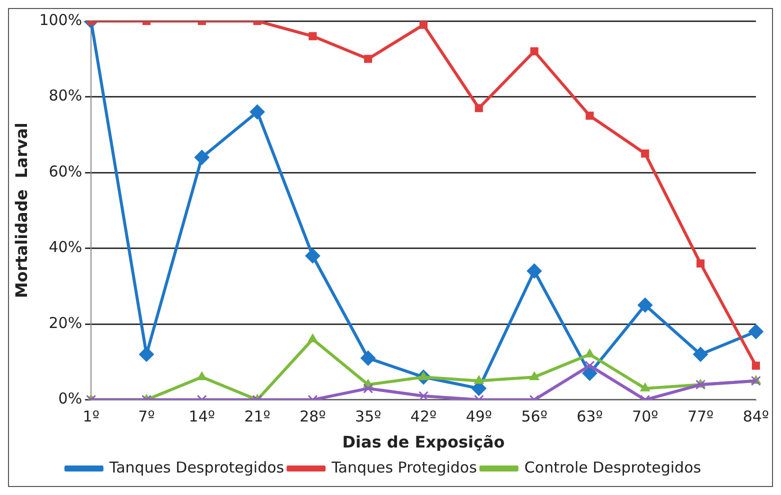 The image size is (781, 495). Describe the element at coordinates (479, 417) in the screenshot. I see `x-tick-label: 49º` at that location.